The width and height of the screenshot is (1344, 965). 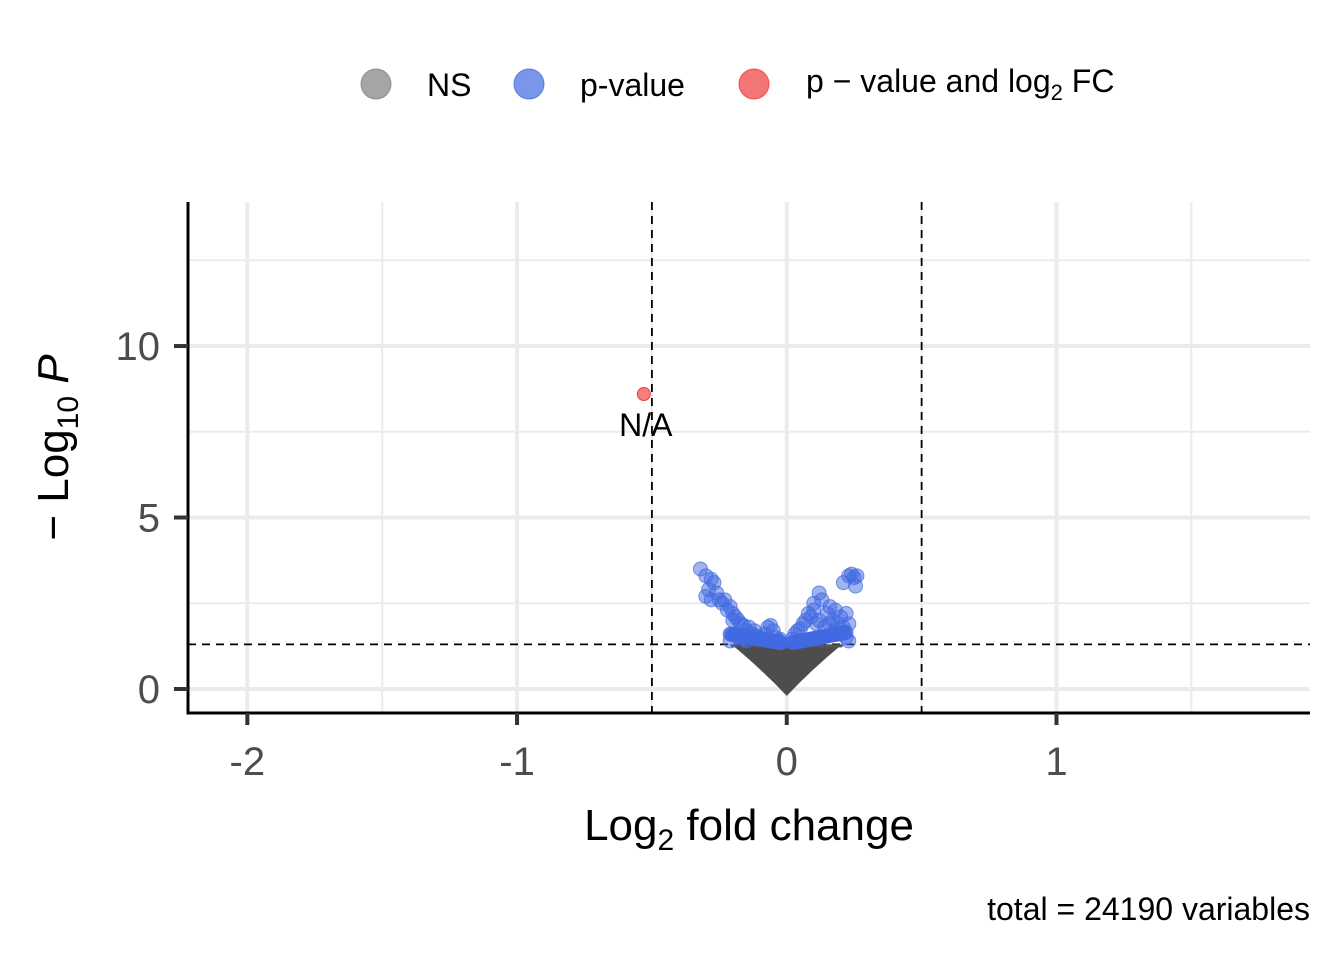 I want to click on highlight-point-label: N/A, so click(x=646, y=425).